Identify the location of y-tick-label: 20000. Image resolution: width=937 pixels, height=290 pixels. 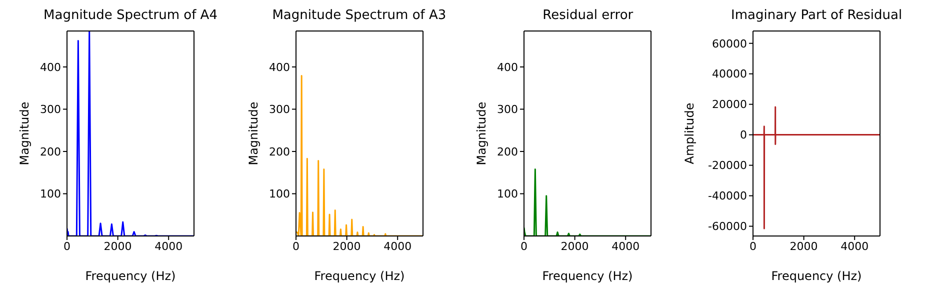
(730, 105).